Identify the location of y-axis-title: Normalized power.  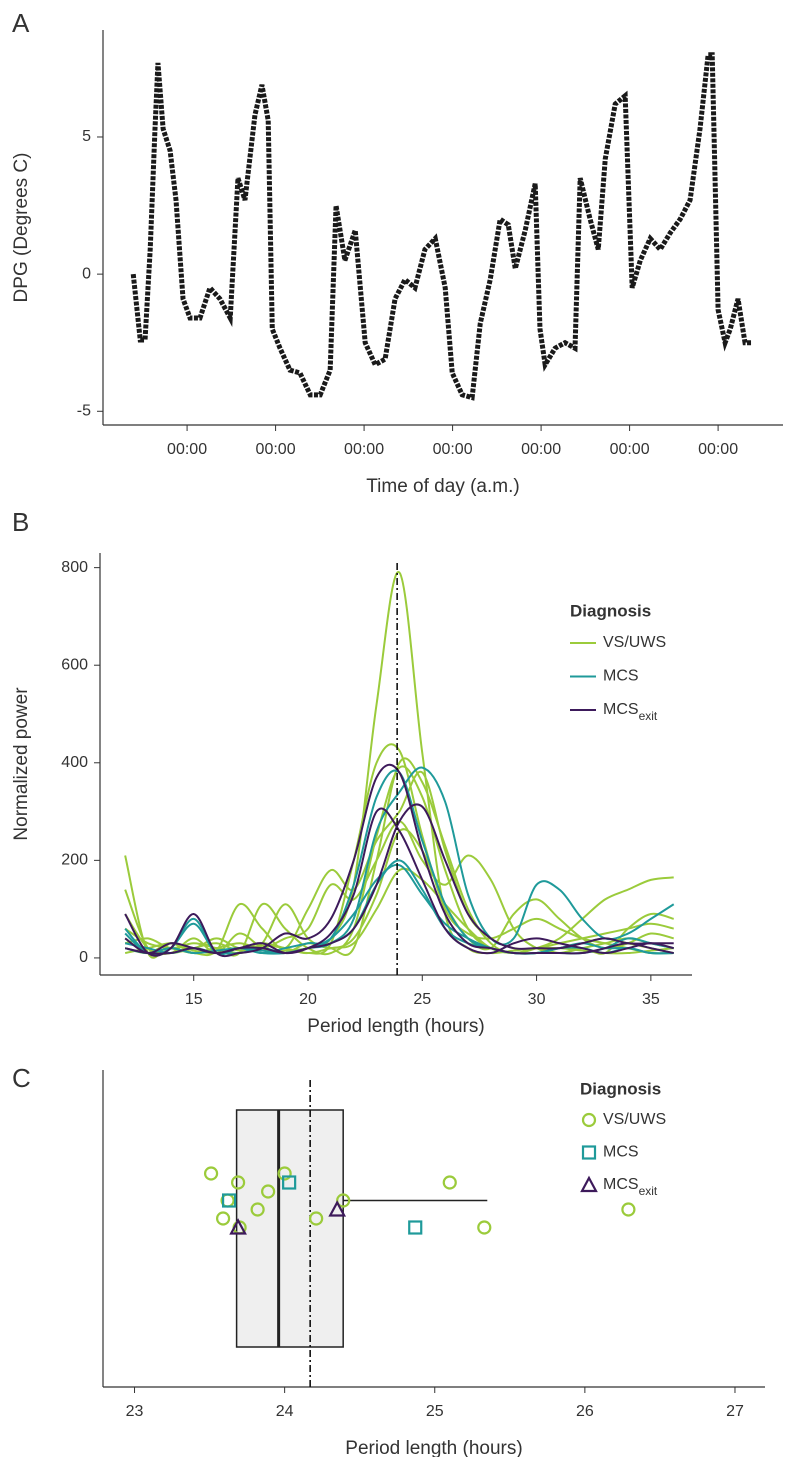
(21, 764).